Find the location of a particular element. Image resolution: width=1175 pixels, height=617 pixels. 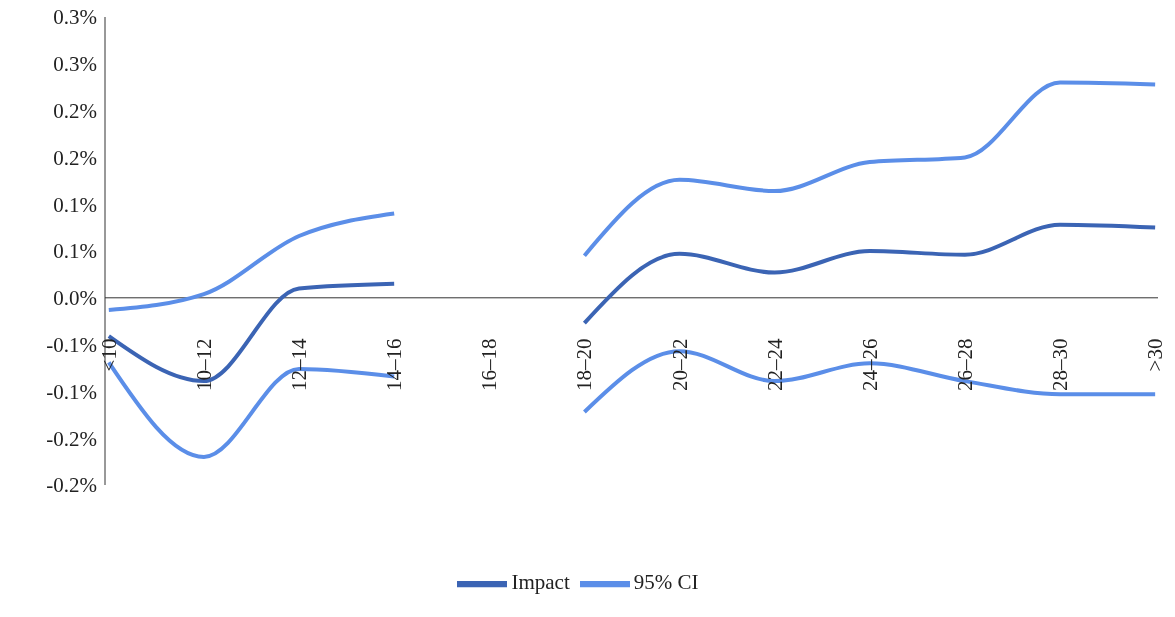

x-tick-label: 18–20 is located at coordinates (584, 365).